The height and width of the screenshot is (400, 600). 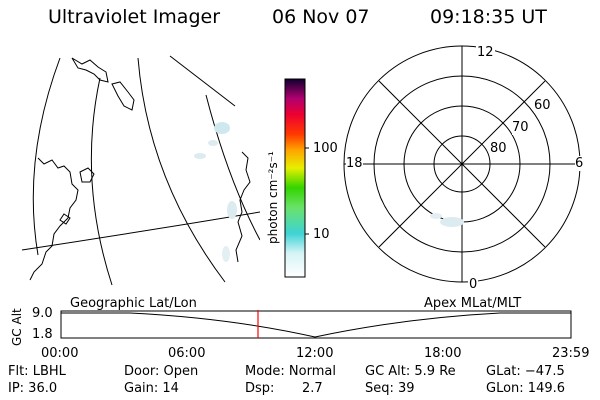 I want to click on ip-readout: IP: 36.0, so click(x=33, y=388).